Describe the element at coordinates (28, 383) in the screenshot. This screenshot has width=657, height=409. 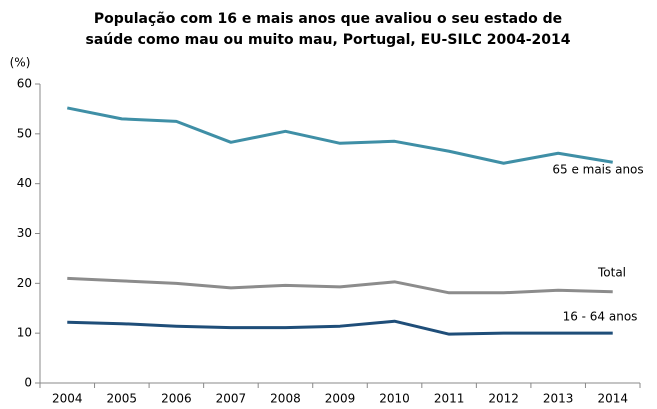
I see `y-tick-label: 0` at that location.